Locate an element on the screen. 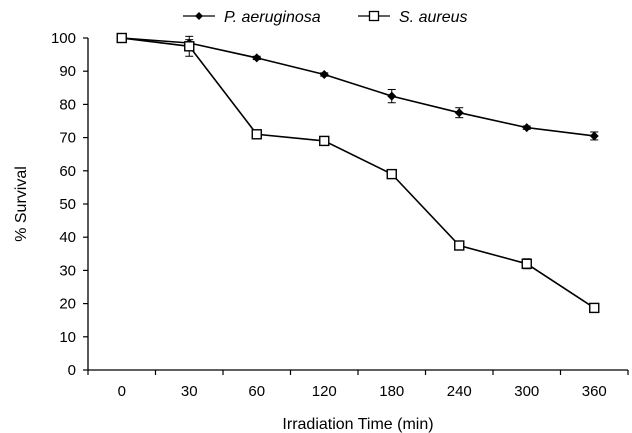 This screenshot has height=433, width=632. legend-marker-p-aeruginosa is located at coordinates (199, 16).